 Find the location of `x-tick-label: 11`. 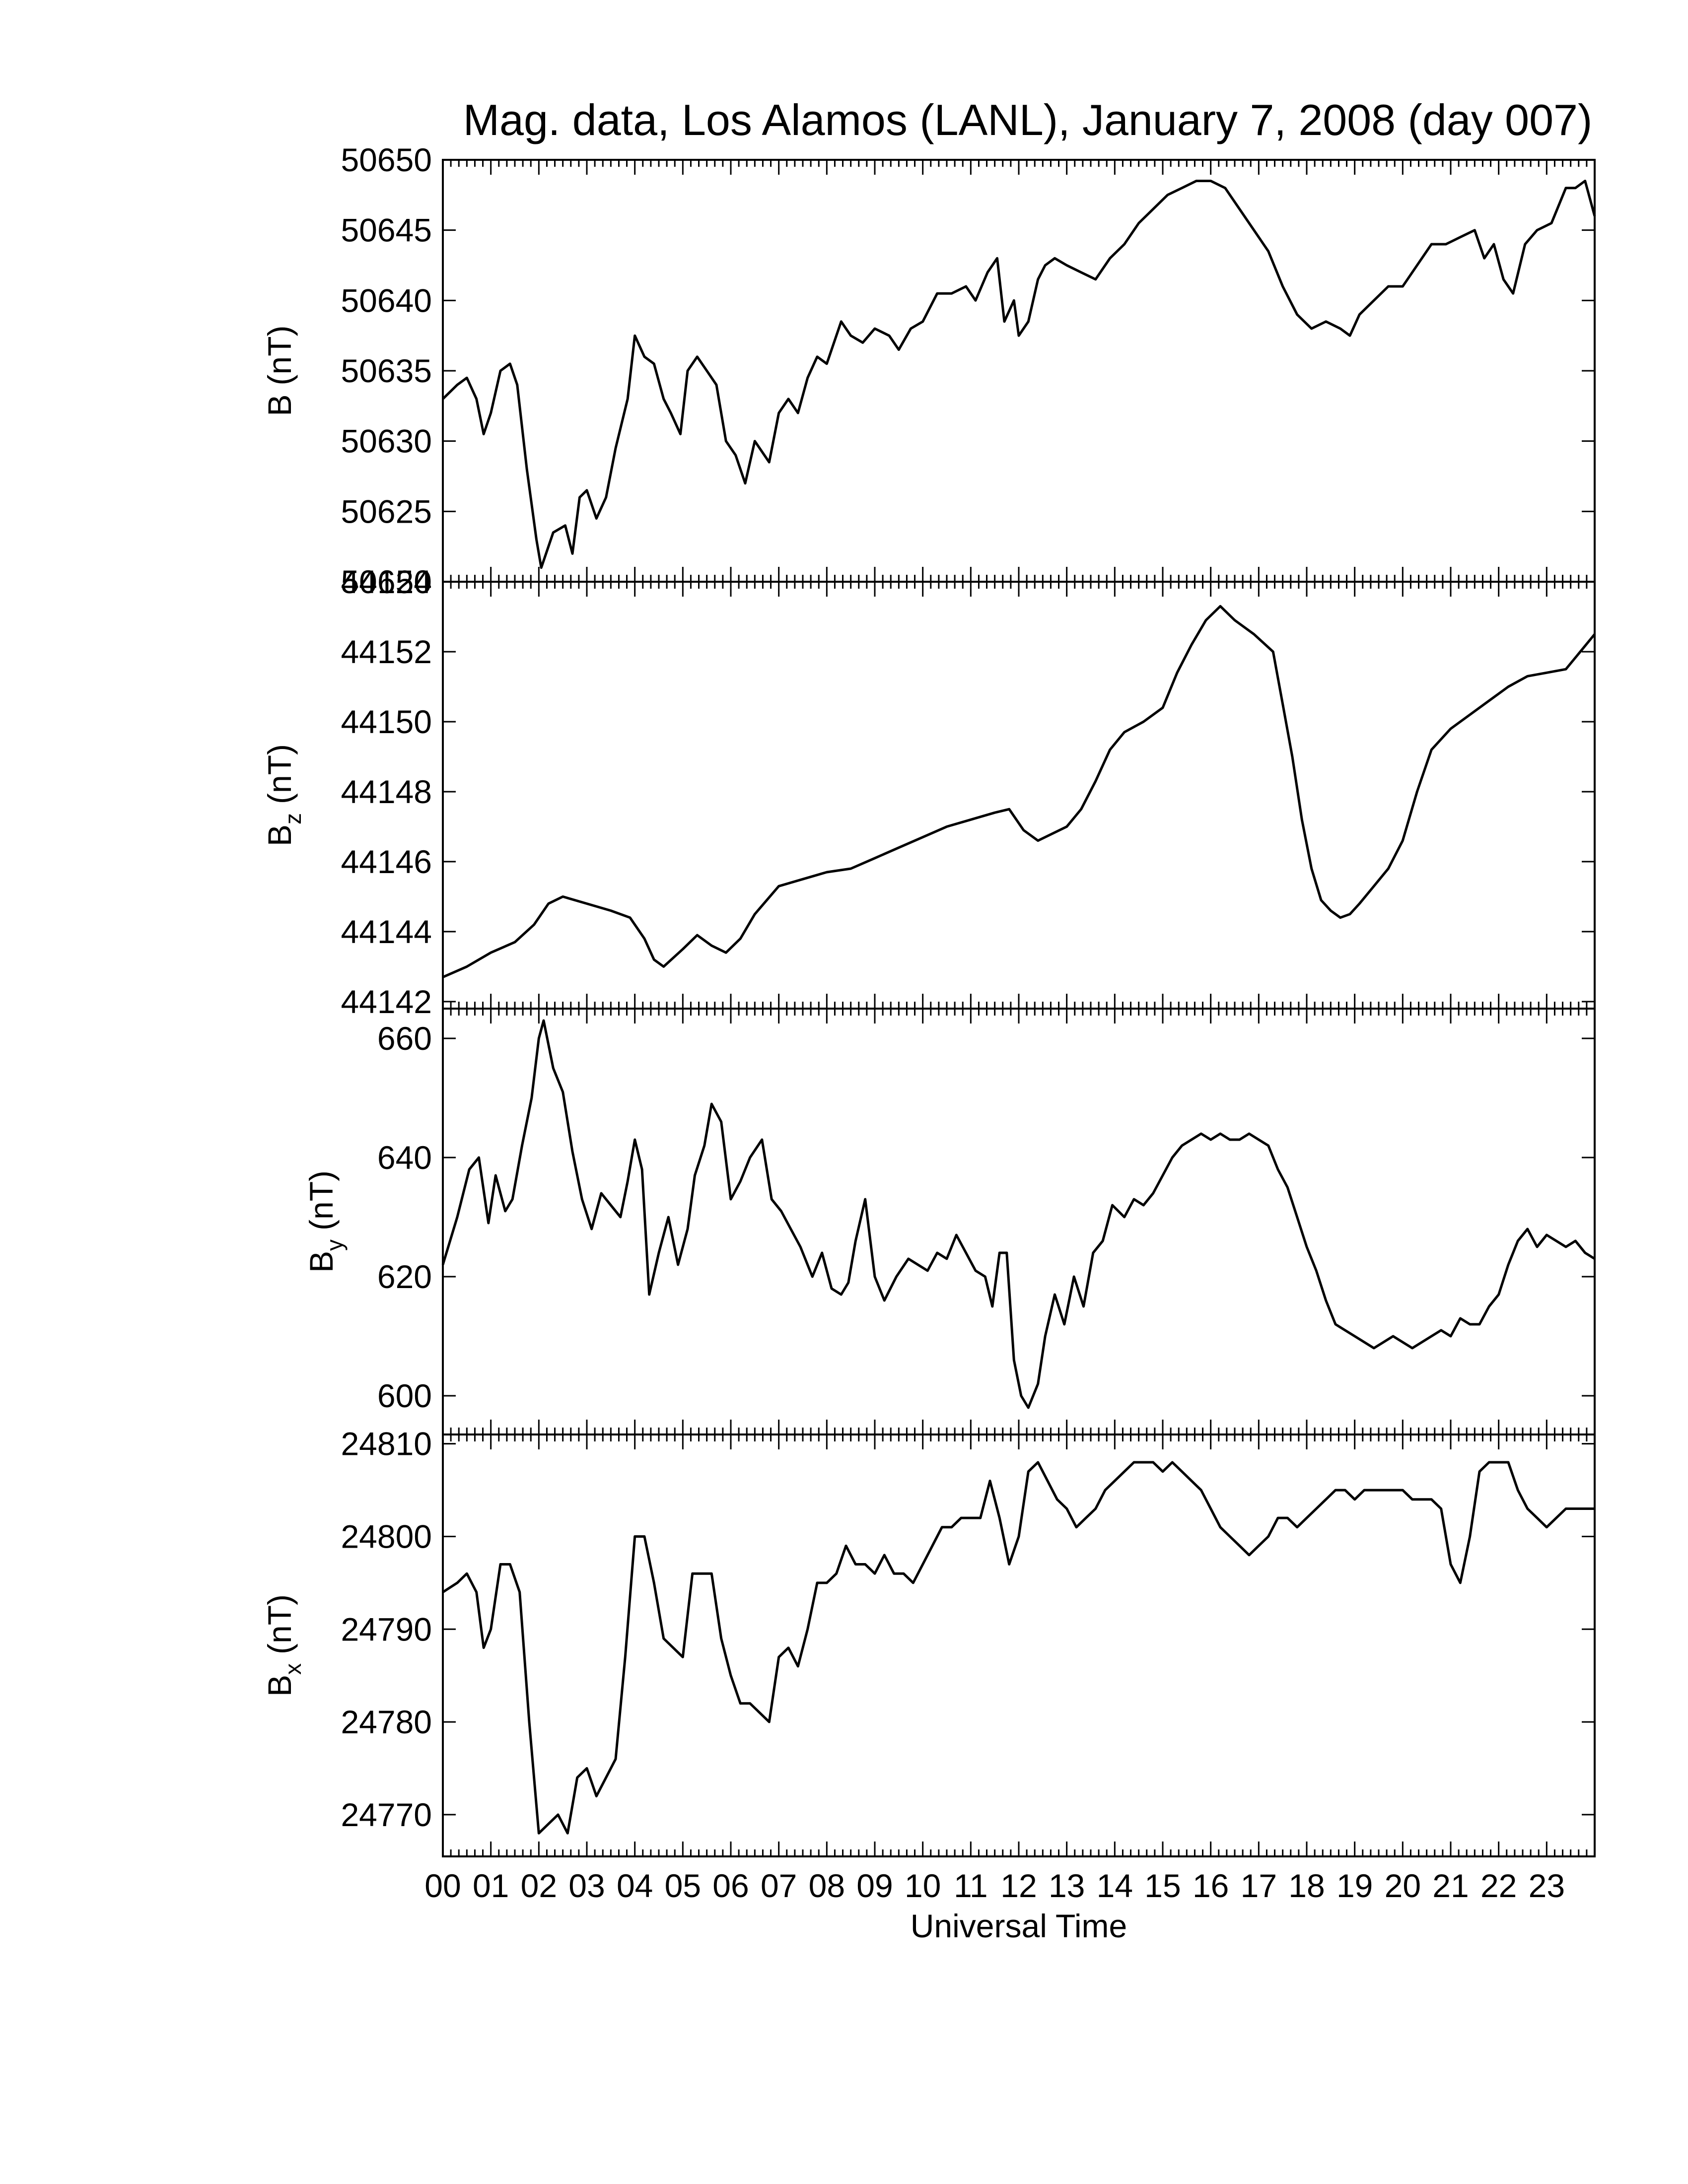

x-tick-label: 11 is located at coordinates (971, 1885).